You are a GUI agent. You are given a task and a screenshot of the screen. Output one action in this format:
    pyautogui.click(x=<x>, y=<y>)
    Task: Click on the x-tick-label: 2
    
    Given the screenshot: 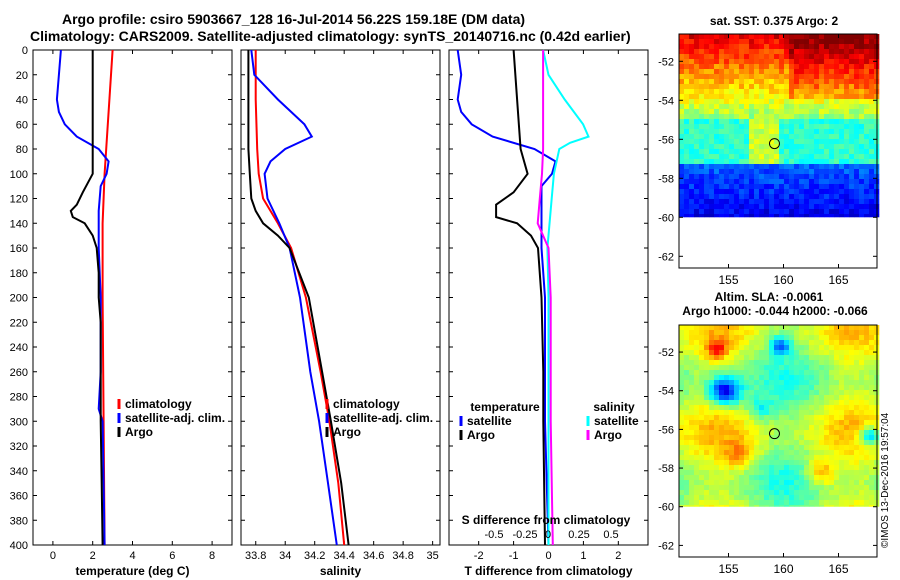 What is the action you would take?
    pyautogui.click(x=93, y=556)
    